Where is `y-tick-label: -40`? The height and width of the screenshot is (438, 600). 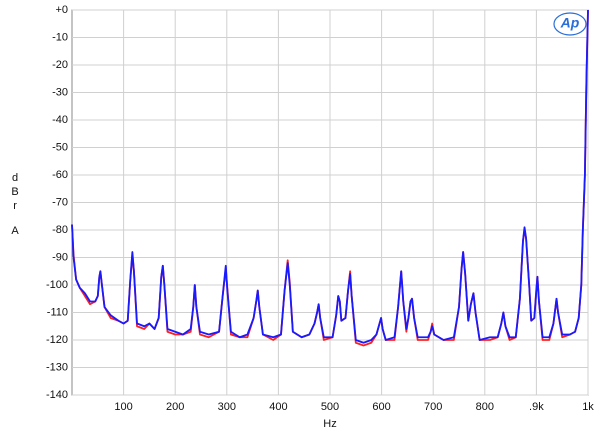
y-tick-label: -40 is located at coordinates (60, 120).